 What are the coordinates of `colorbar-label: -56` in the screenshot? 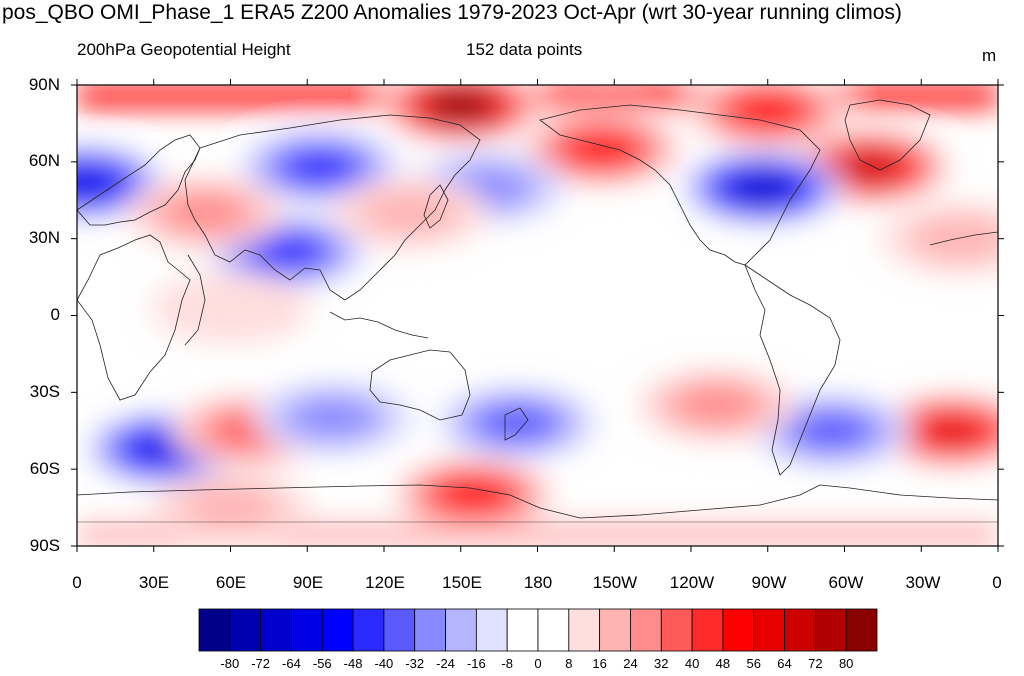 It's located at (322, 663).